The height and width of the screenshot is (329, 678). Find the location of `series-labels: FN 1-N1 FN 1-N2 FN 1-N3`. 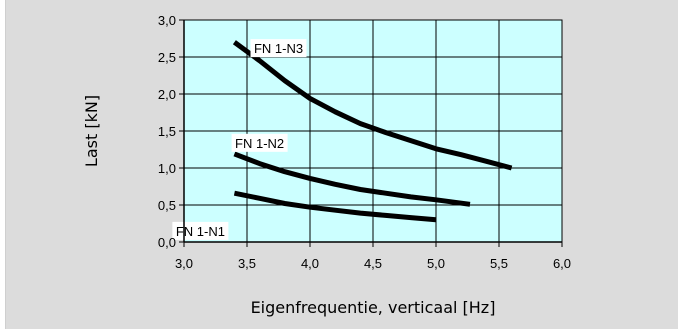

series-labels: FN 1-N1 FN 1-N2 FN 1-N3 is located at coordinates (239, 139).